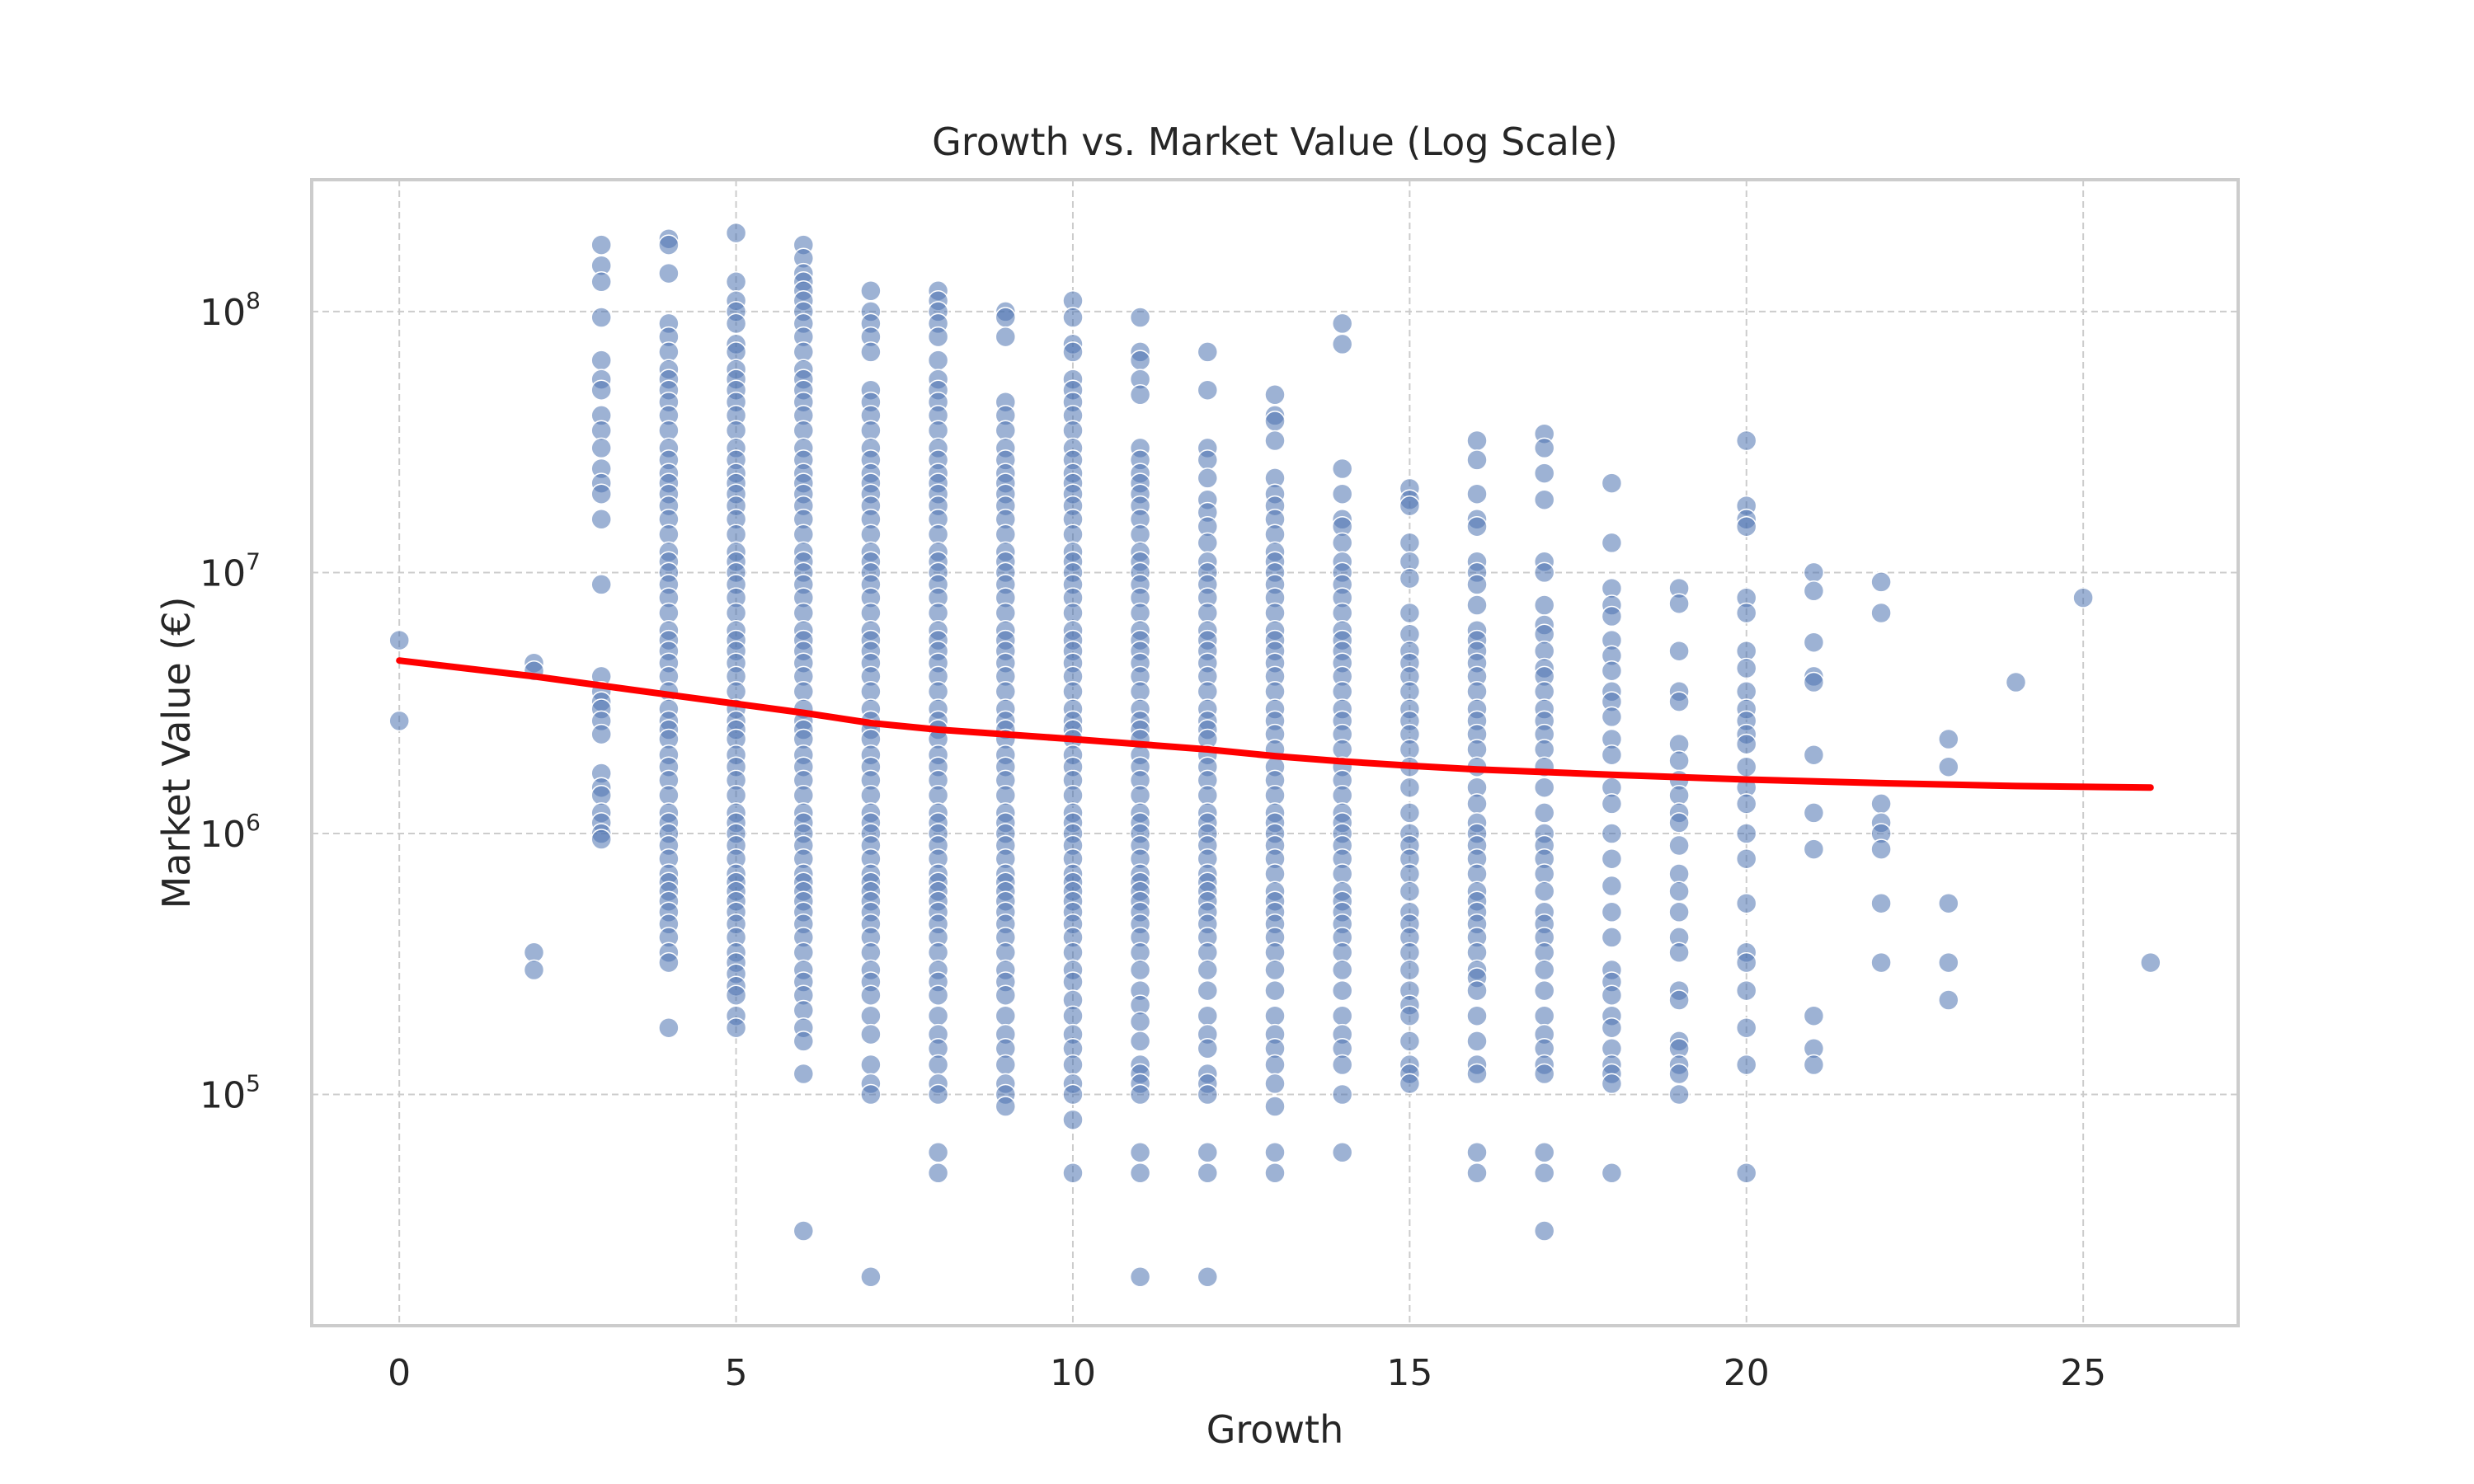 This screenshot has height=1484, width=2474. Describe the element at coordinates (399, 1373) in the screenshot. I see `x-tick-label: 0` at that location.